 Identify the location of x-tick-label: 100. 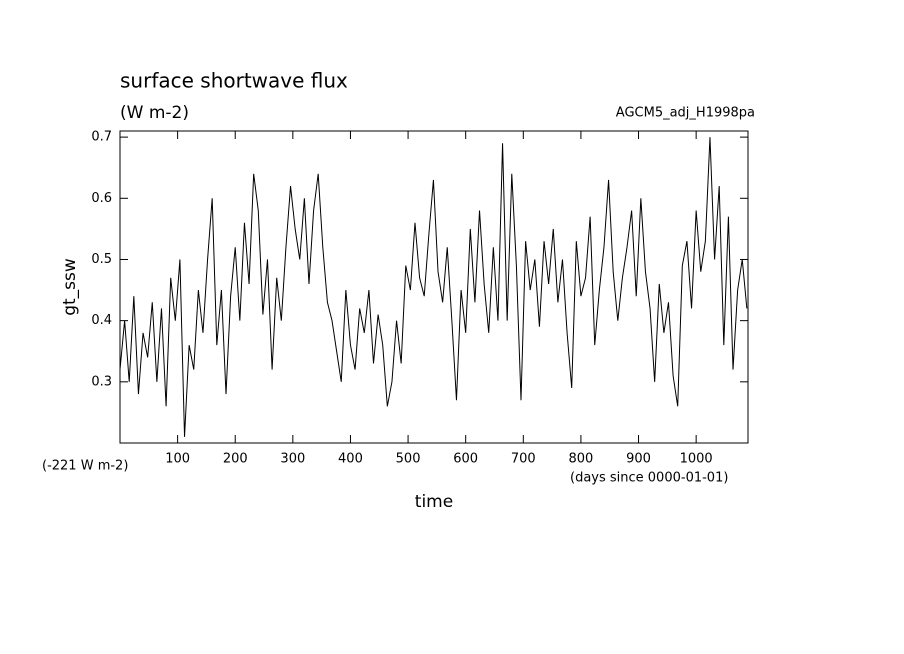
(177, 459).